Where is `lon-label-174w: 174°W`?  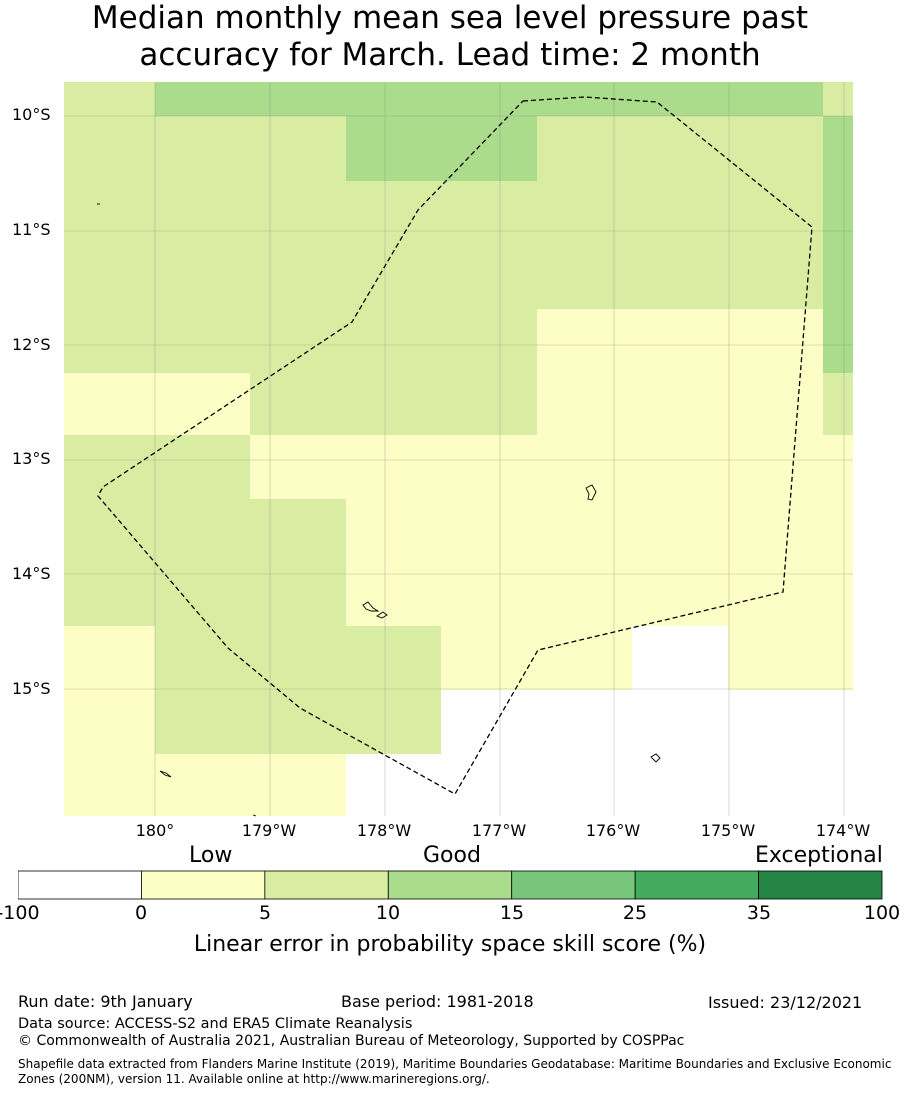 lon-label-174w: 174°W is located at coordinates (843, 830).